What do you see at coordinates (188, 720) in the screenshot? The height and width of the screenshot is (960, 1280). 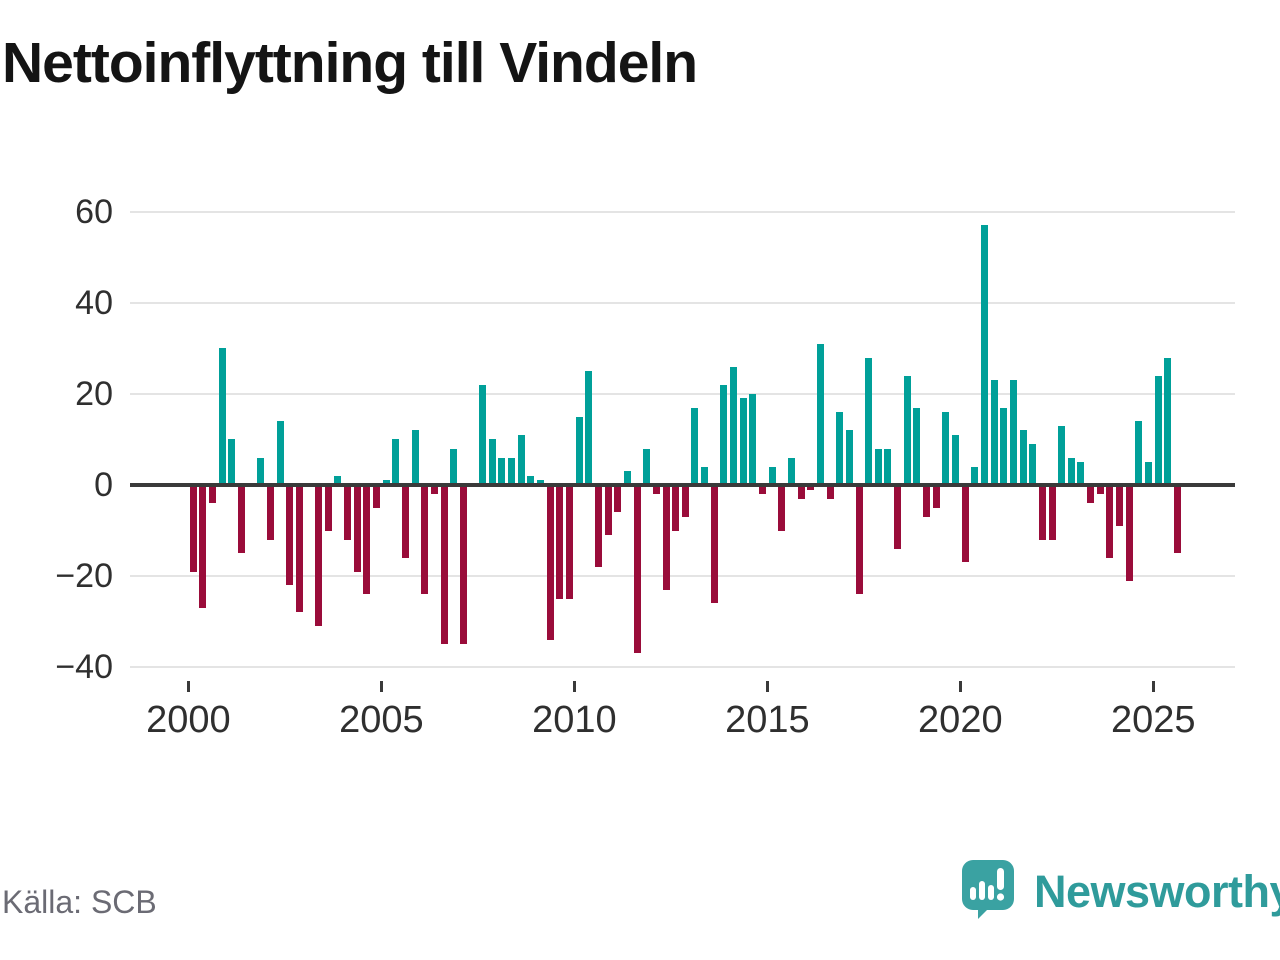 I see `x-axis-label: 2000` at bounding box center [188, 720].